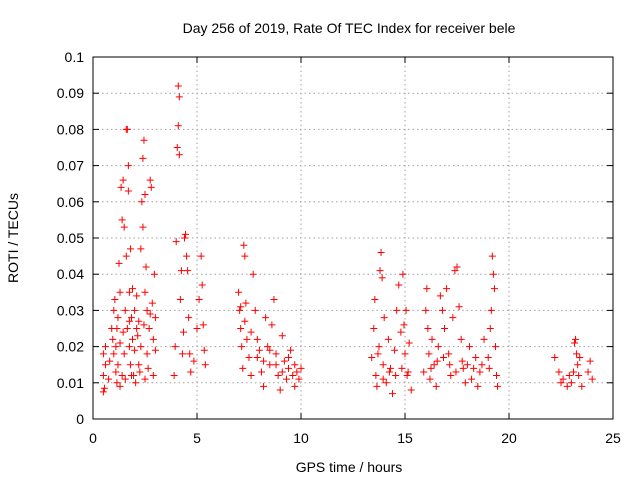 This screenshot has height=480, width=640. Describe the element at coordinates (70, 238) in the screenshot. I see `y-tick-label: 0.05` at that location.